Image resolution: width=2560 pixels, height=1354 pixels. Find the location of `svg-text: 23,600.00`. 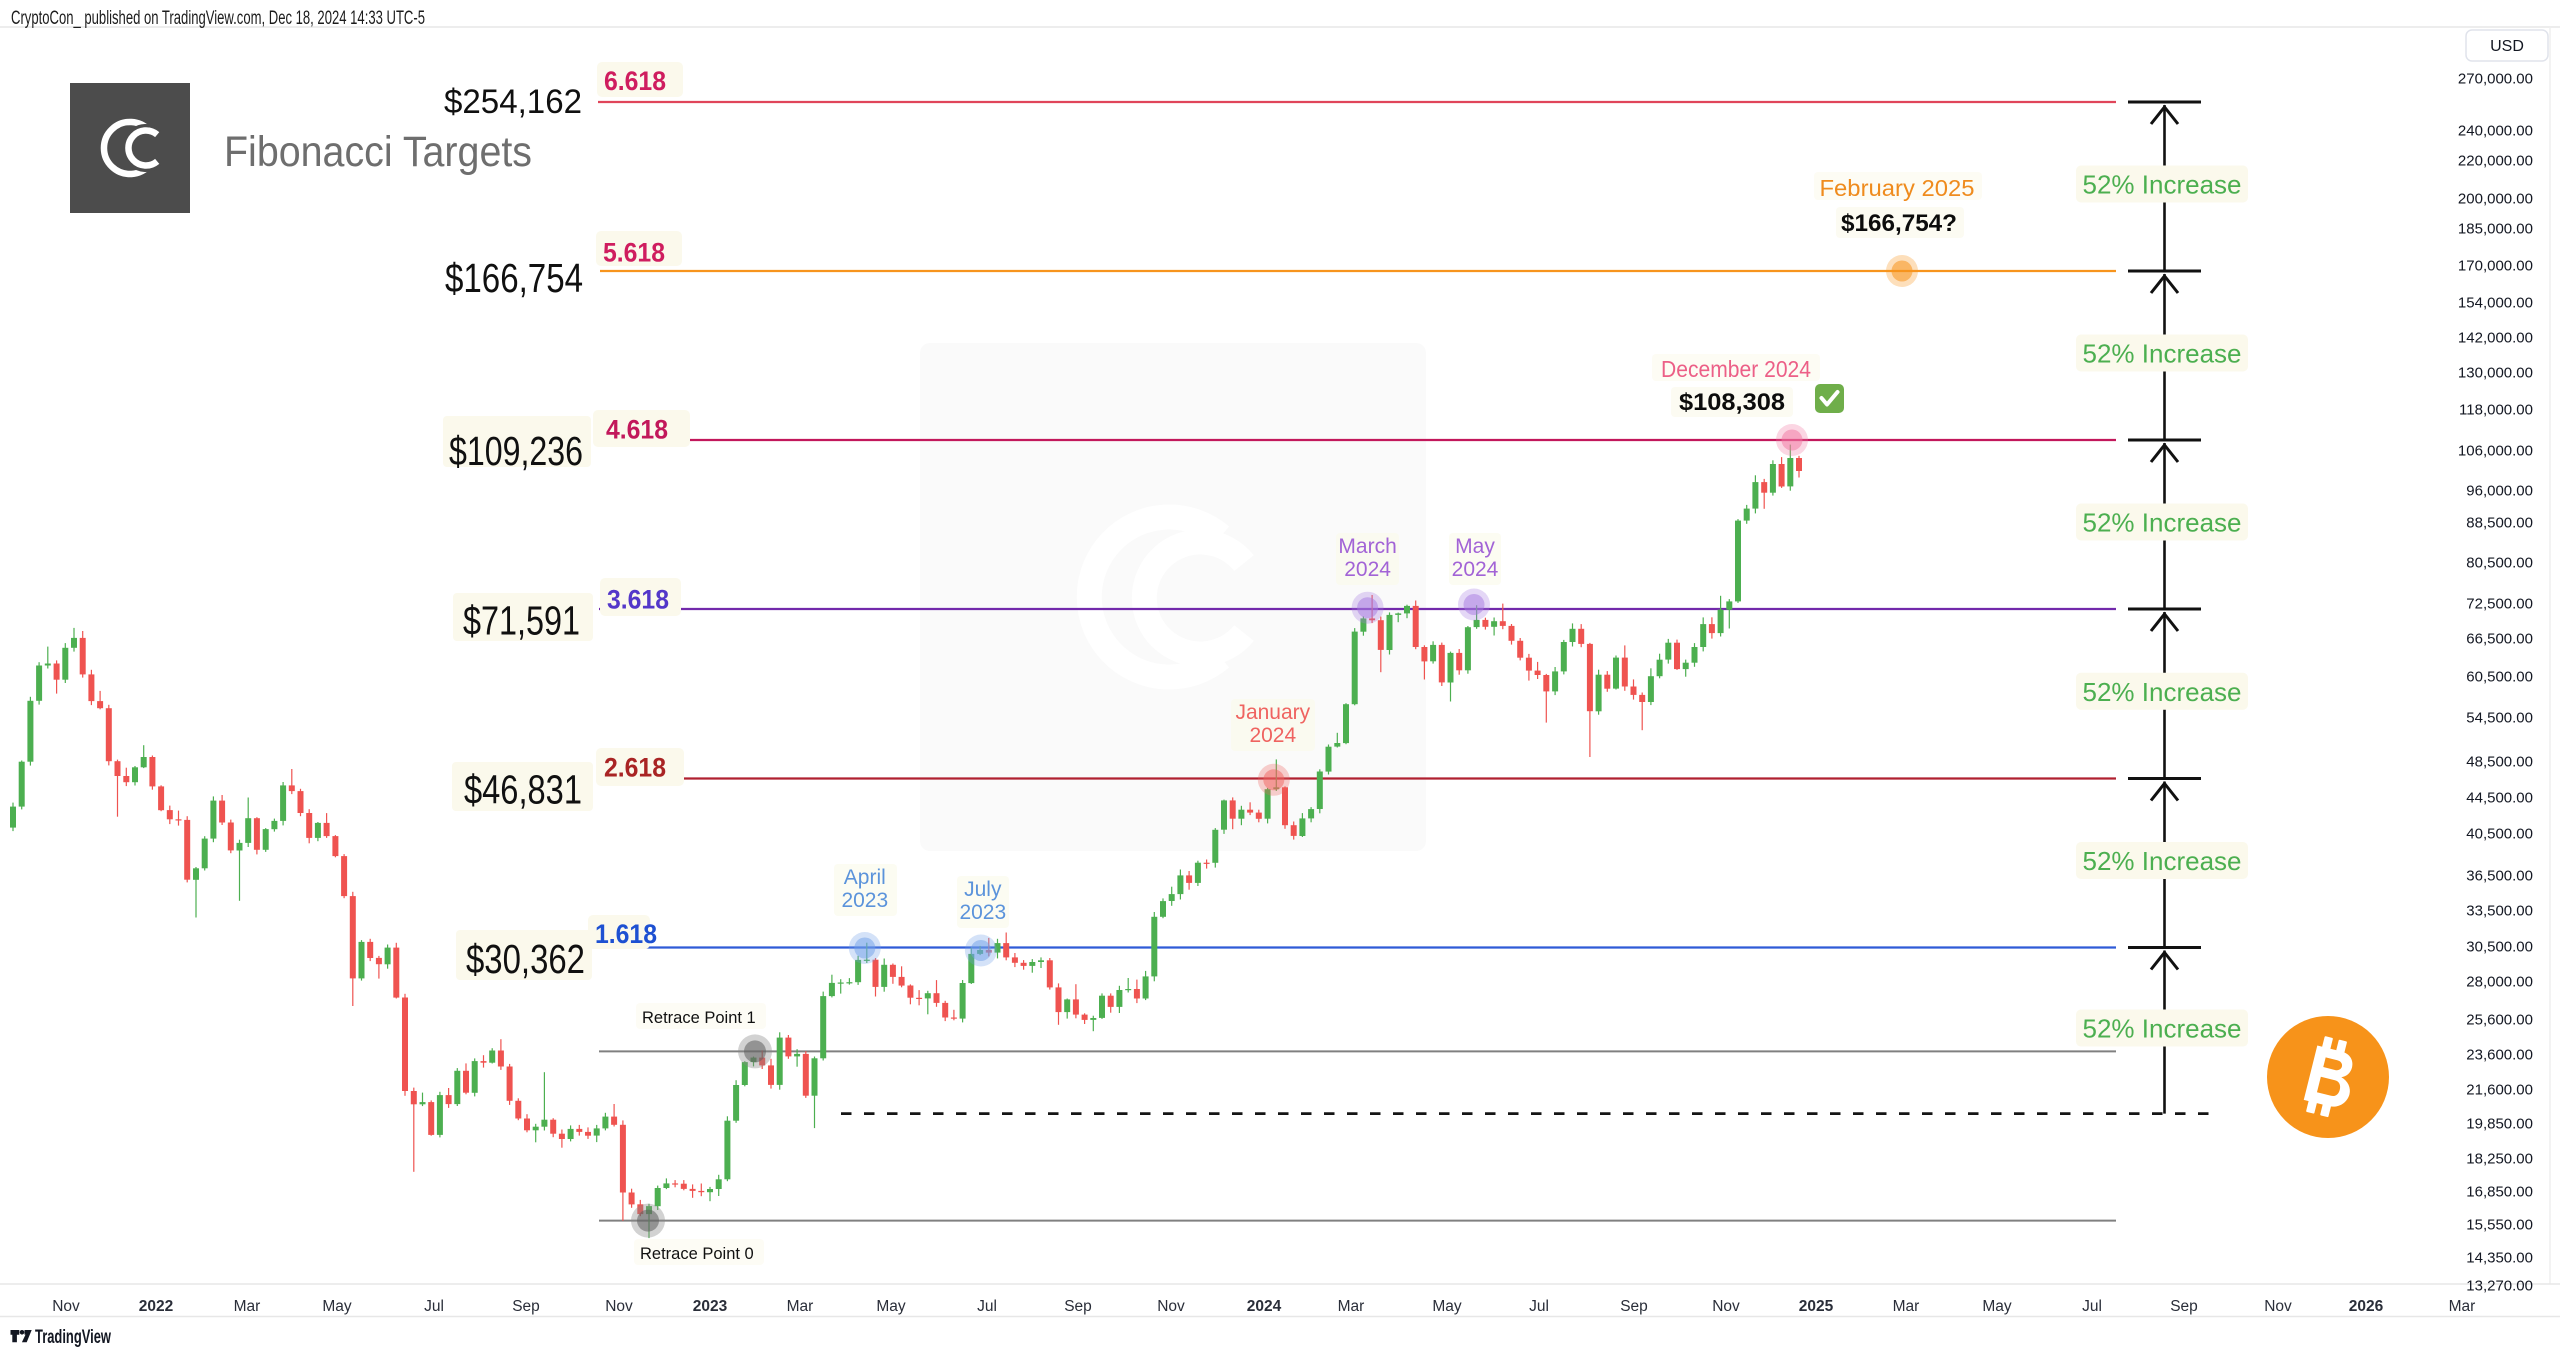

svg-text: 23,600.00 is located at coordinates (2499, 1055).